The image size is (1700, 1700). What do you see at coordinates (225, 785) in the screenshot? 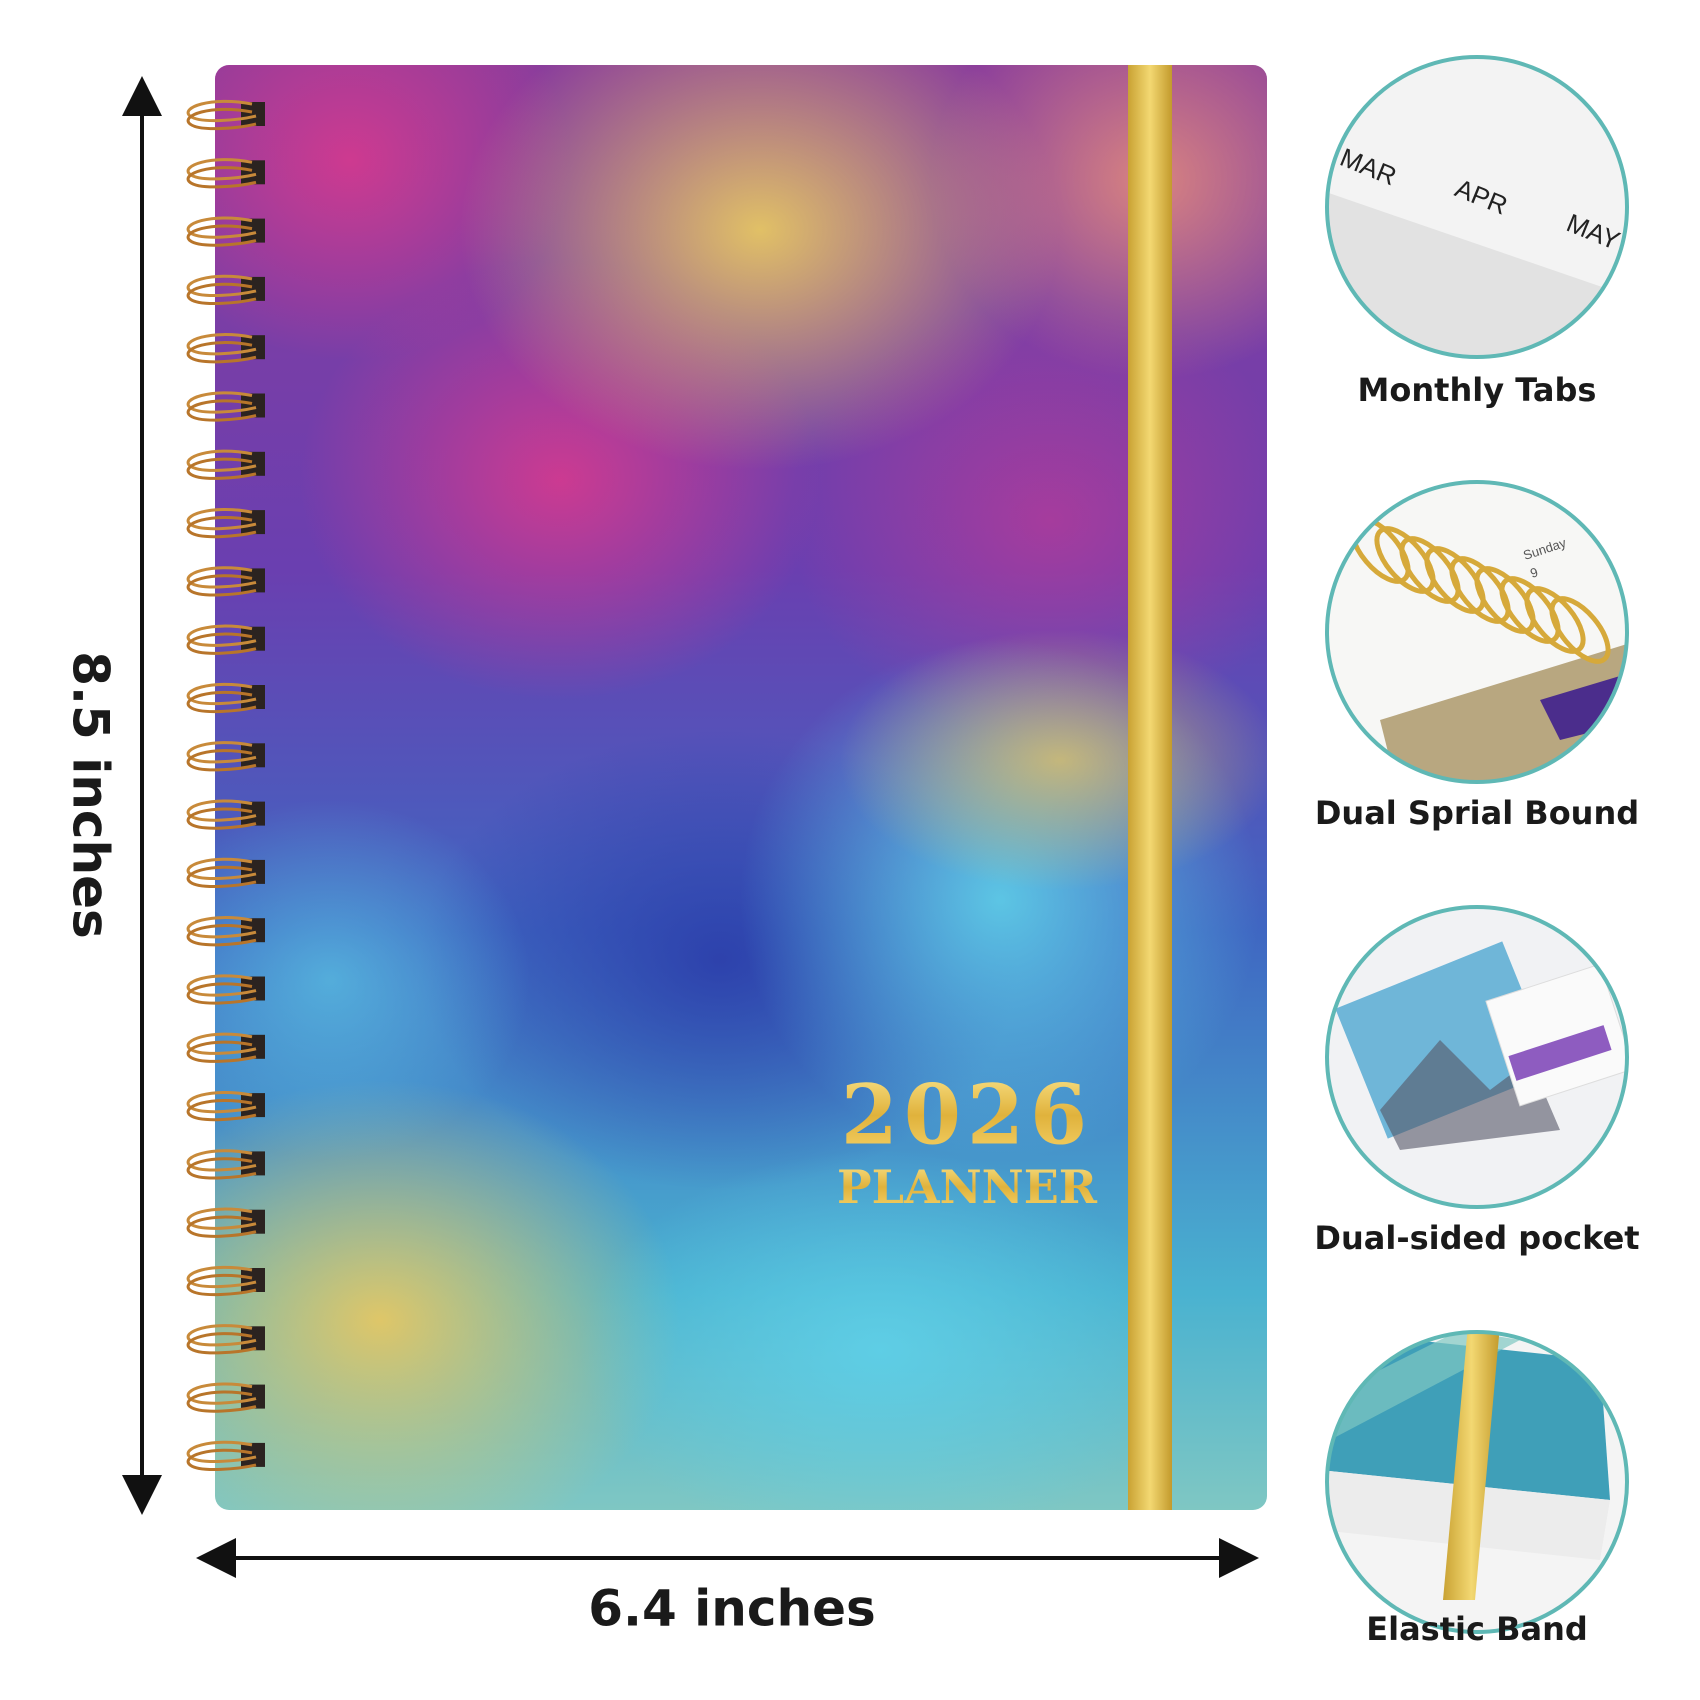
I see `spiral-binding` at bounding box center [225, 785].